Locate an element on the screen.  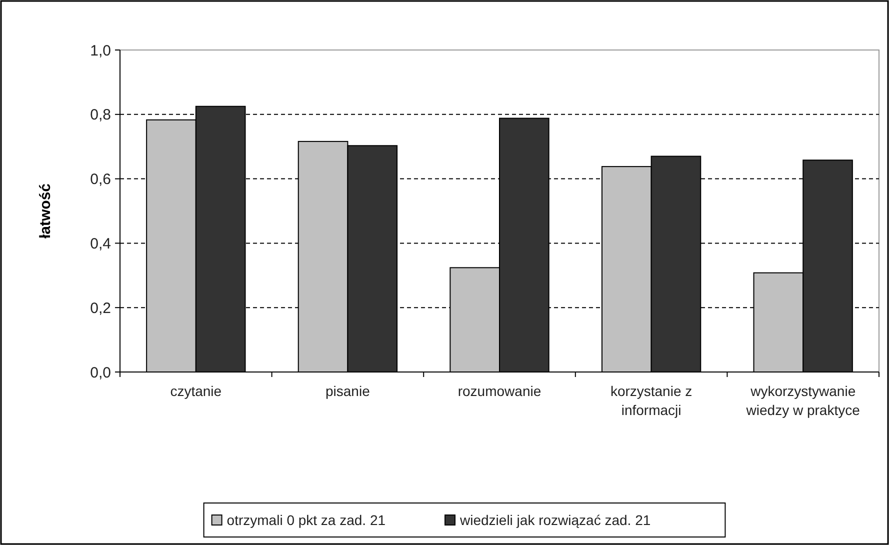
x-tick-label: korzystanie z informacji is located at coordinates (651, 400).